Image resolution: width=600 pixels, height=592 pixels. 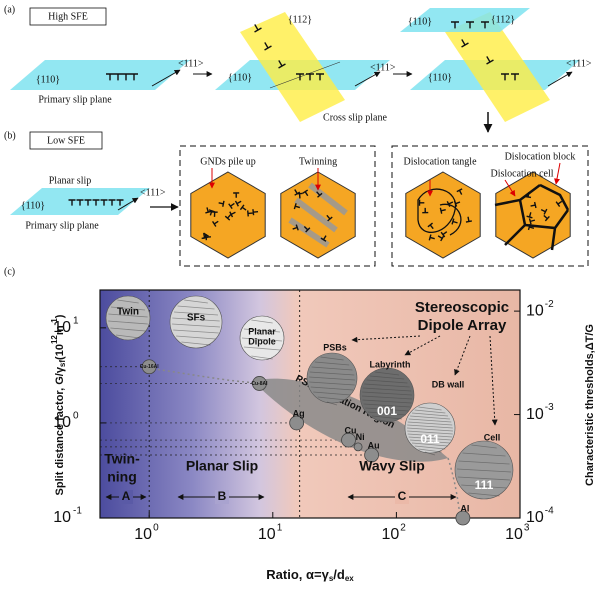 I want to click on range-label: B, so click(x=222, y=496).